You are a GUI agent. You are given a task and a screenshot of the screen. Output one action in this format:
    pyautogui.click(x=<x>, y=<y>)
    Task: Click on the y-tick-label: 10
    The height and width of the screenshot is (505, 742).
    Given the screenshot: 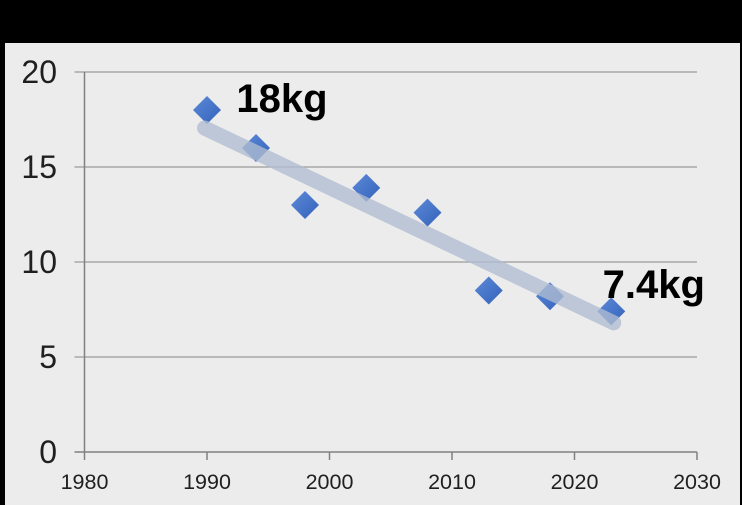 What is the action you would take?
    pyautogui.click(x=39, y=262)
    